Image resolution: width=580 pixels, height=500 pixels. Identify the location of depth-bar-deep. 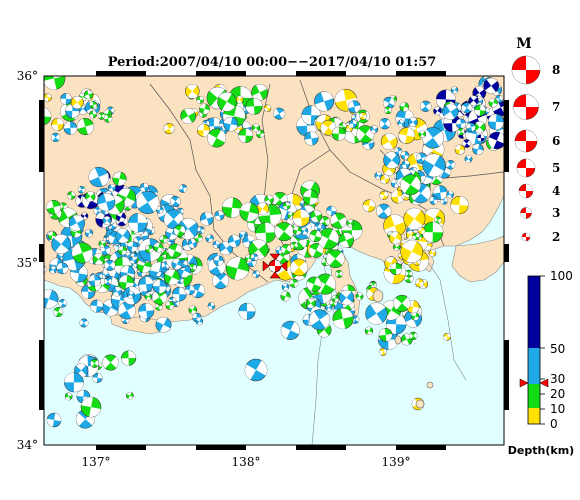
(534, 366).